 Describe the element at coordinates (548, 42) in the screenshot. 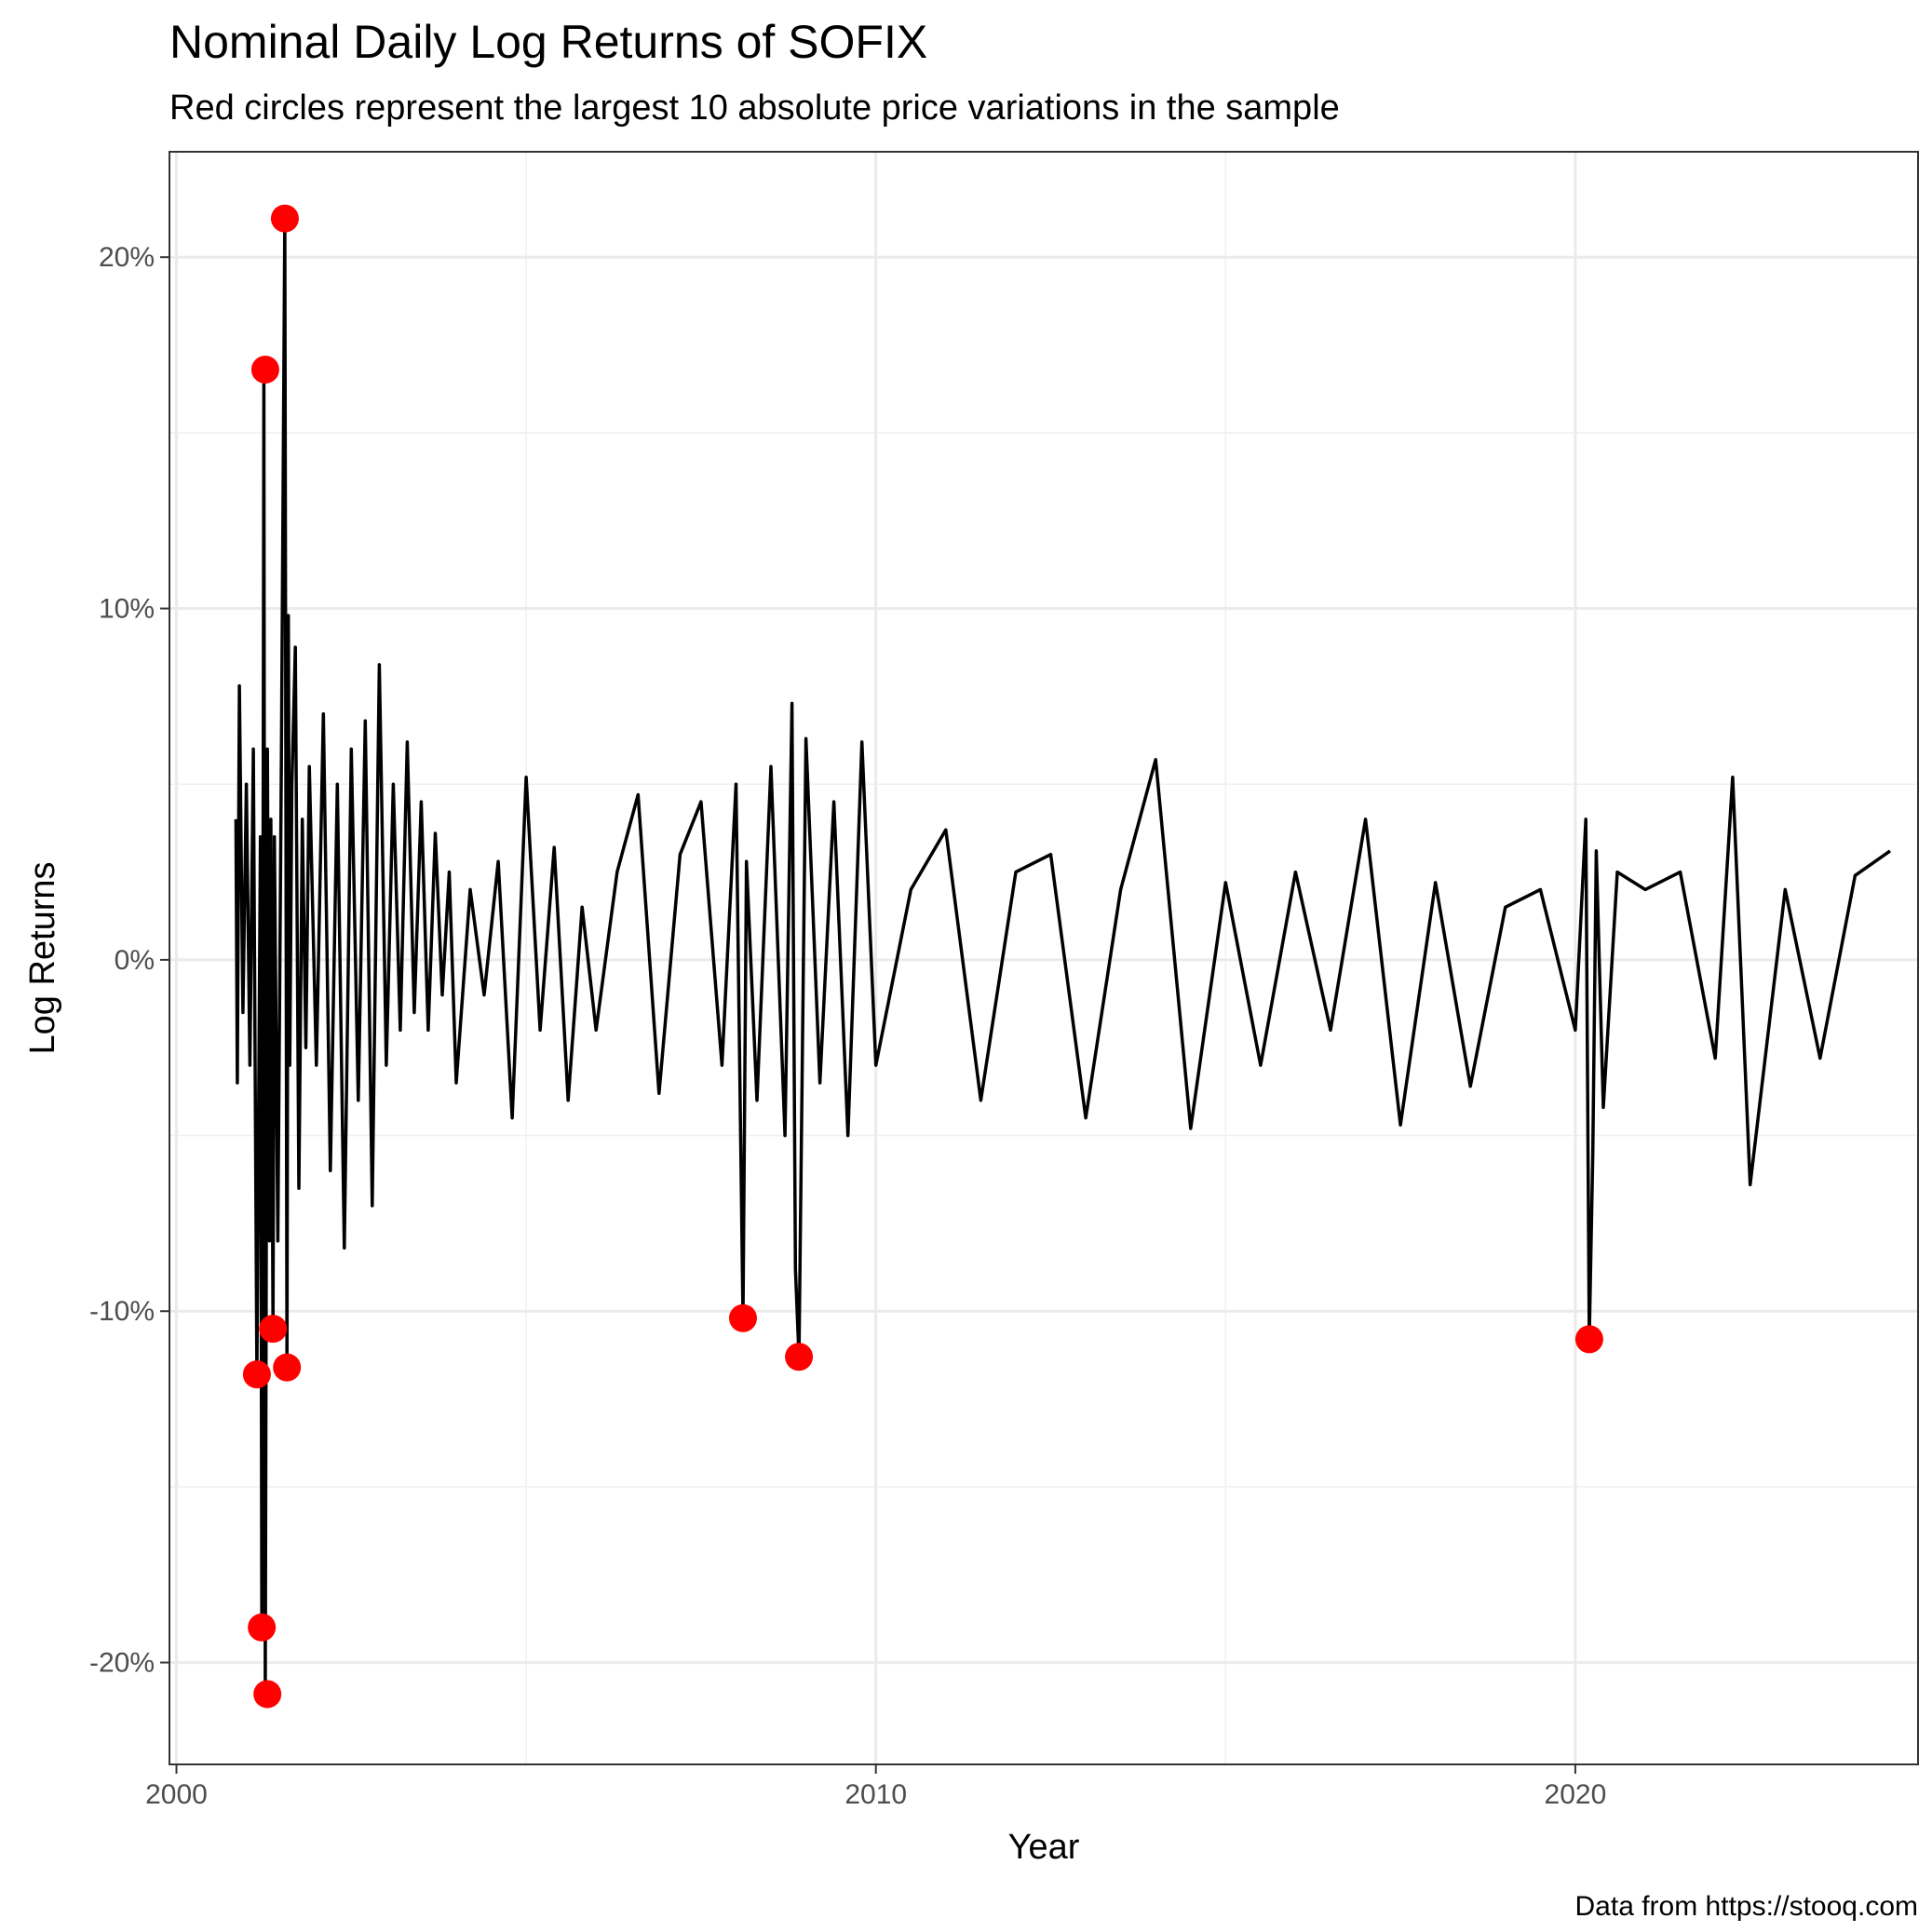

I see `chart-title: Nominal Daily Log Returns of SOFIX` at that location.